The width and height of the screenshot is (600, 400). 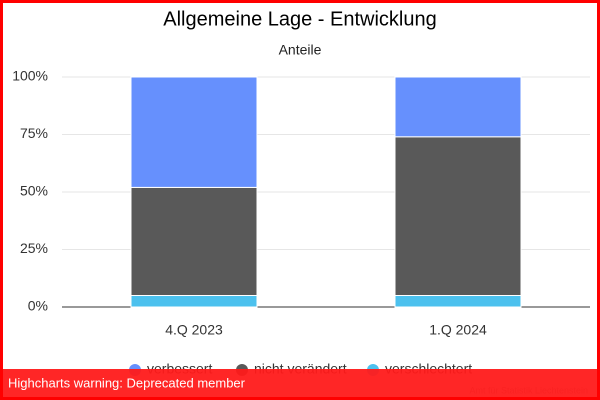 I want to click on chart-subtitle: Anteile, so click(x=300, y=50).